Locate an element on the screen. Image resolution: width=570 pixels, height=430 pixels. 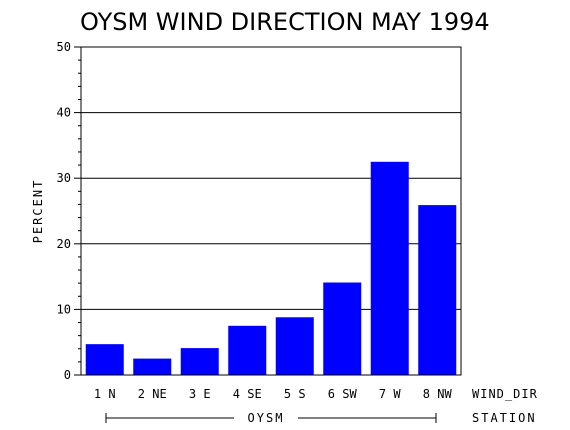
x-category-label: 5 S is located at coordinates (295, 394).